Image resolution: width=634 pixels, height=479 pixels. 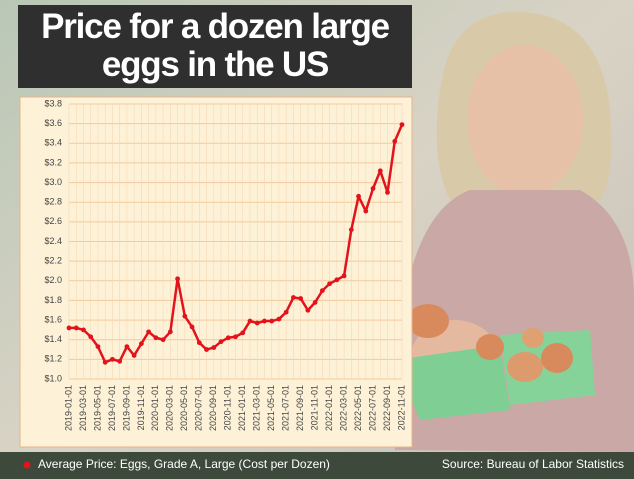 What do you see at coordinates (53, 280) in the screenshot?
I see `y-tick-label: $2.0` at bounding box center [53, 280].